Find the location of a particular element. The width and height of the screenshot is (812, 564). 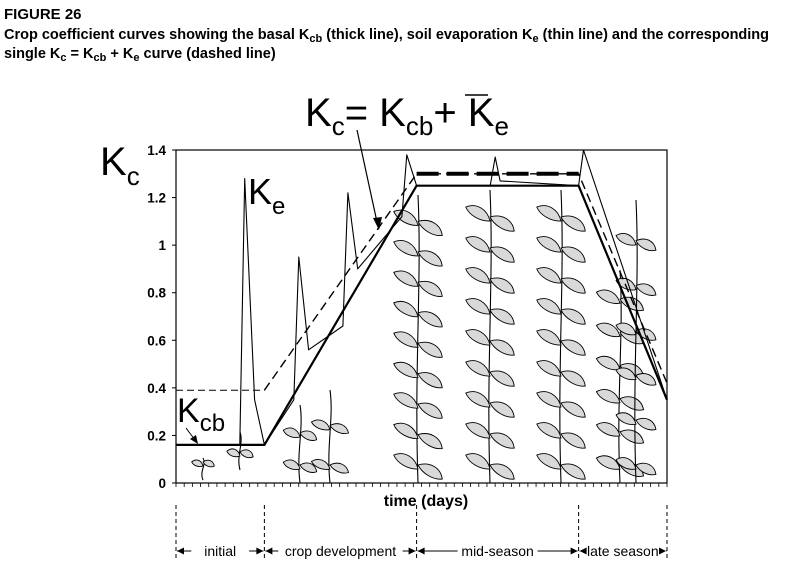

stage-label: initial is located at coordinates (220, 551).